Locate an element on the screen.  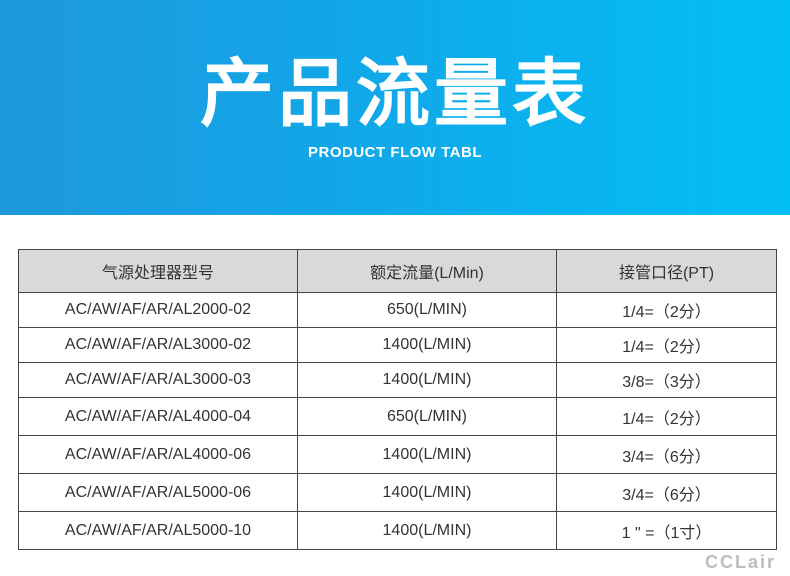
page-title: 产品流量表 is located at coordinates (395, 94).